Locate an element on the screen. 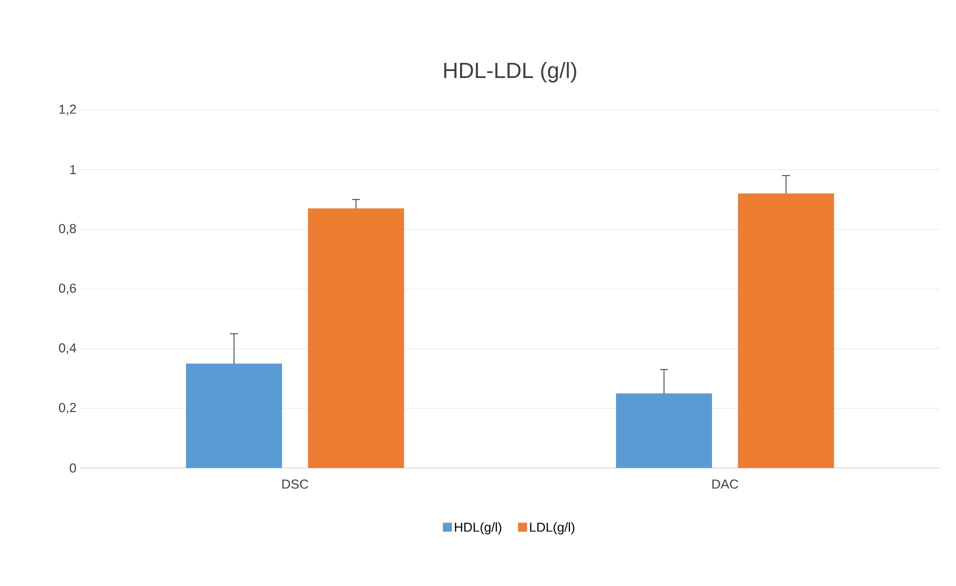 The height and width of the screenshot is (586, 956). y-tick-label: 0,2 is located at coordinates (67, 408).